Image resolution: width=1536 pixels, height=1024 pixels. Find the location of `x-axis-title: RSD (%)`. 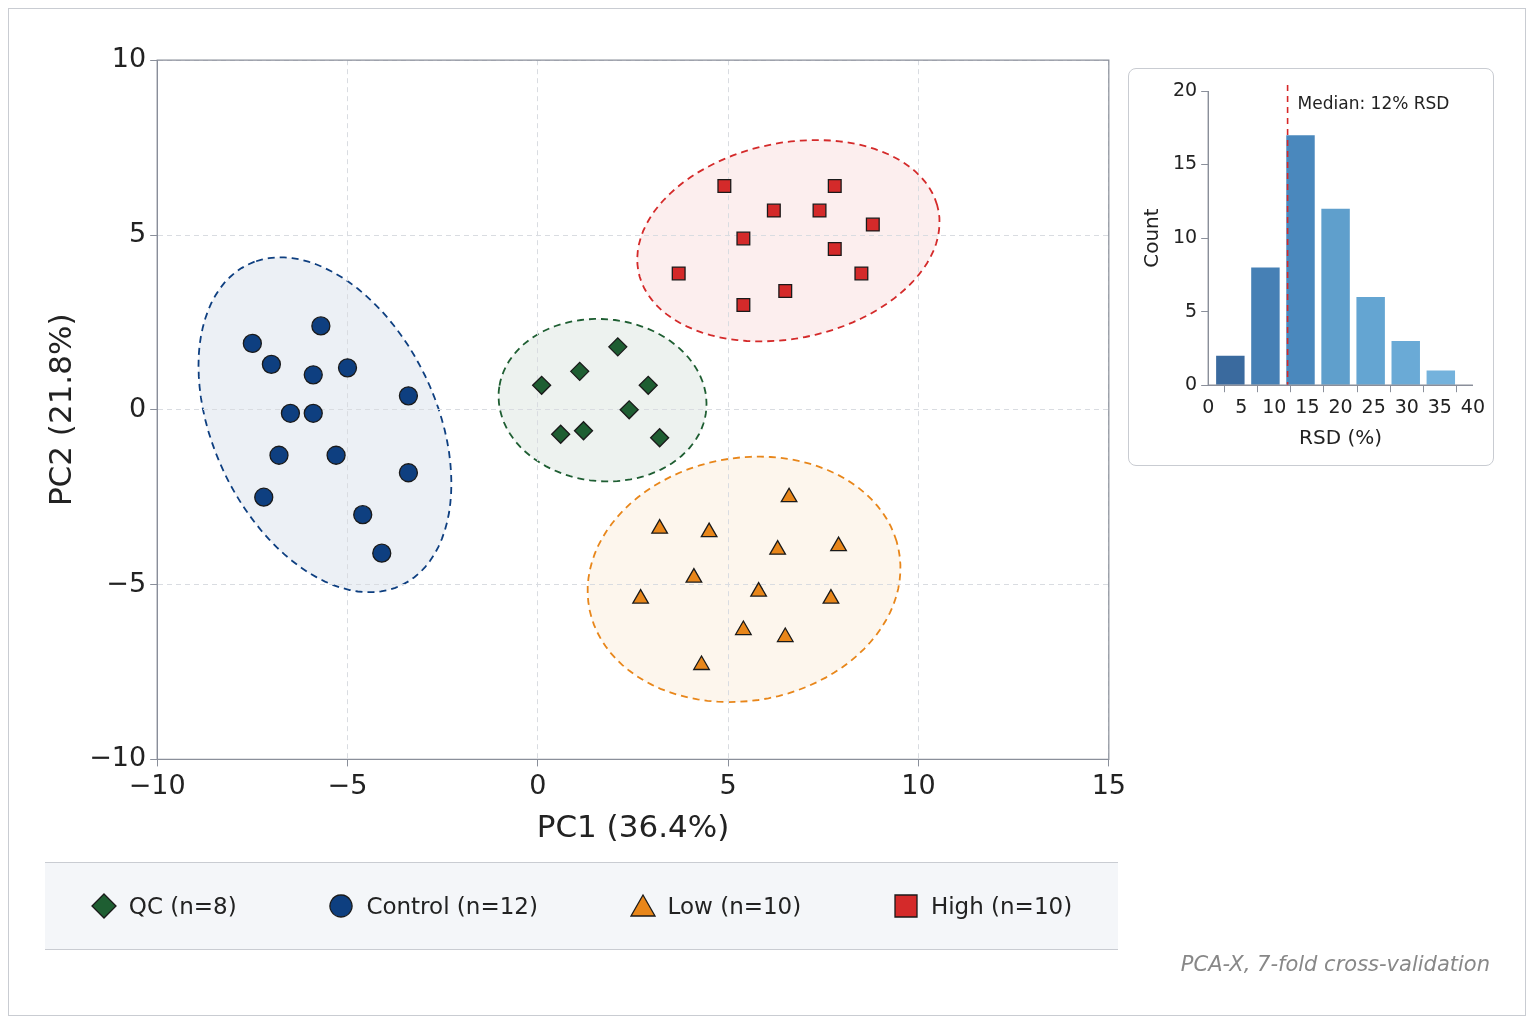

x-axis-title: RSD (%) is located at coordinates (1341, 437).